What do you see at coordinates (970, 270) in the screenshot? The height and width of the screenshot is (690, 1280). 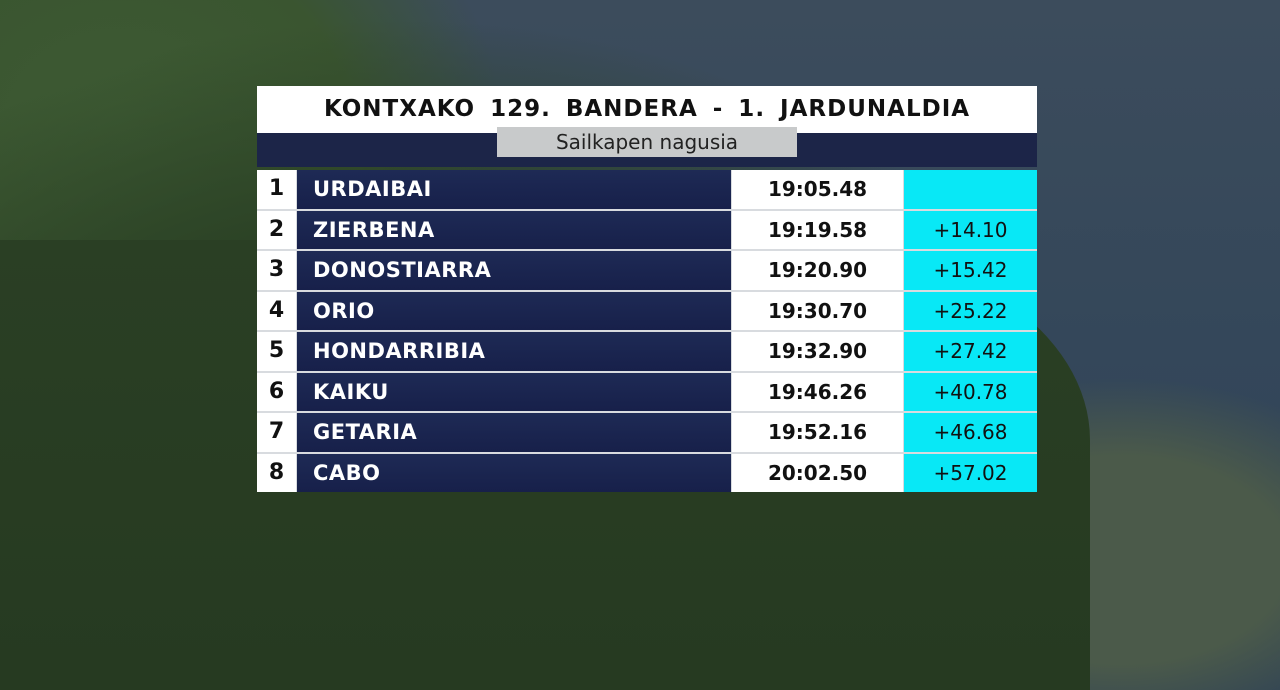 I see `time-gap: +15.42` at bounding box center [970, 270].